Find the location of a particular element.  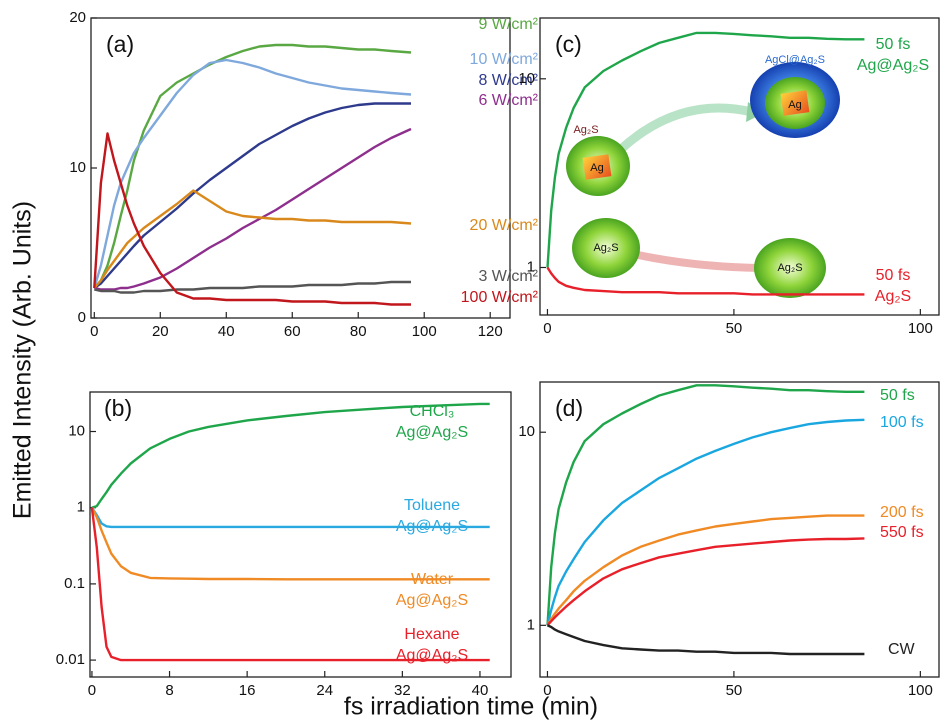

panel-label: (a) is located at coordinates (120, 44).